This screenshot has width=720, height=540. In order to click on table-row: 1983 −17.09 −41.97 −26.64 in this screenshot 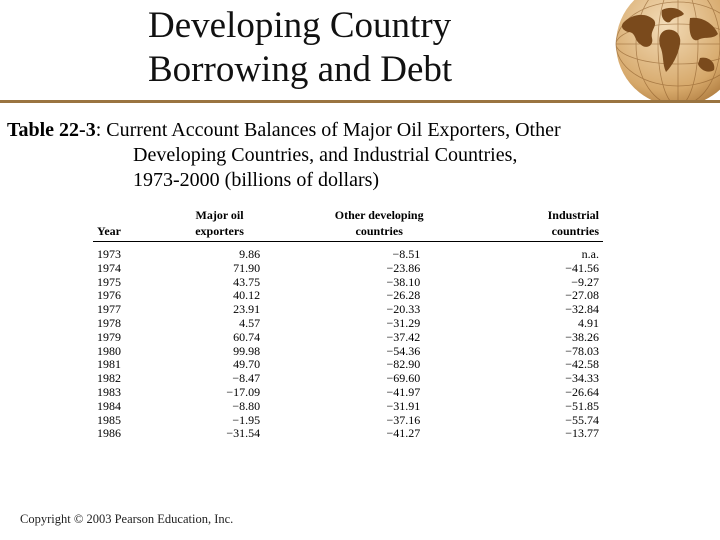, I will do `click(348, 392)`.